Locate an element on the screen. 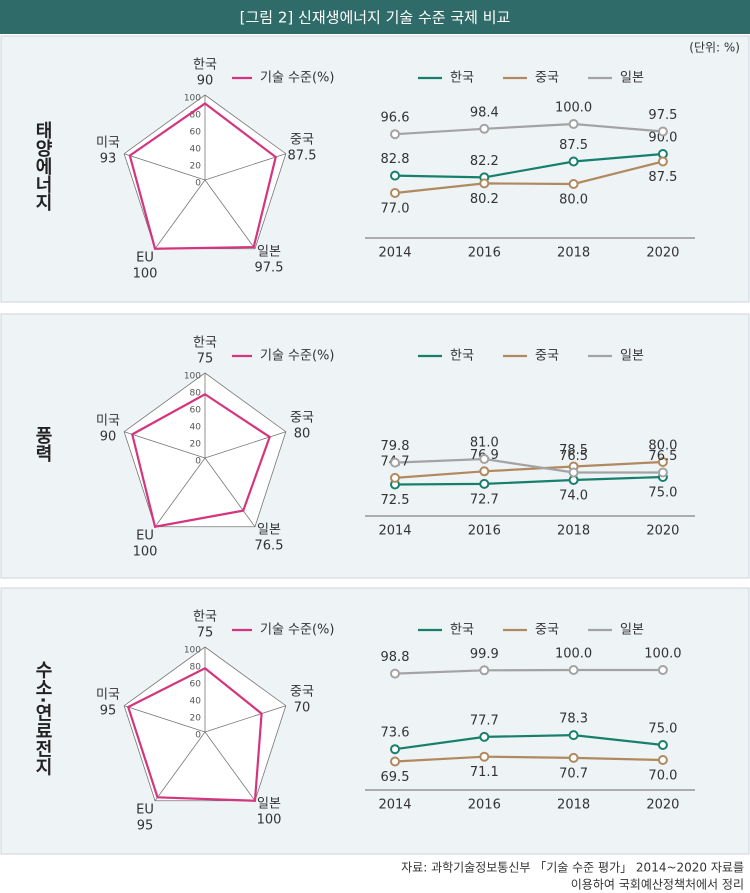 This screenshot has height=893, width=750. data-label: 73.6 is located at coordinates (395, 733).